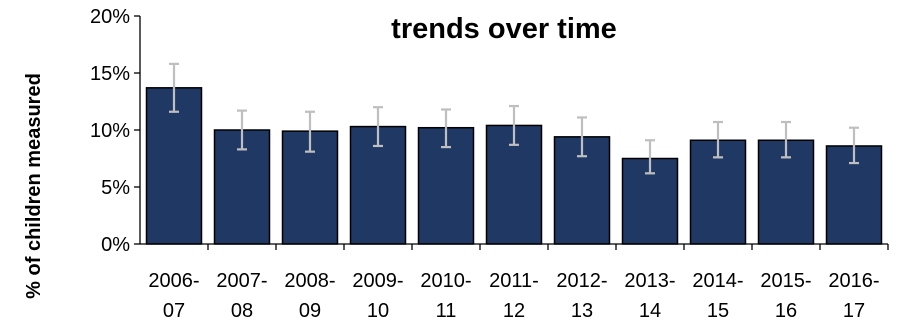 The width and height of the screenshot is (899, 326). What do you see at coordinates (309, 296) in the screenshot?
I see `x-tick-label: 2008-09` at bounding box center [309, 296].